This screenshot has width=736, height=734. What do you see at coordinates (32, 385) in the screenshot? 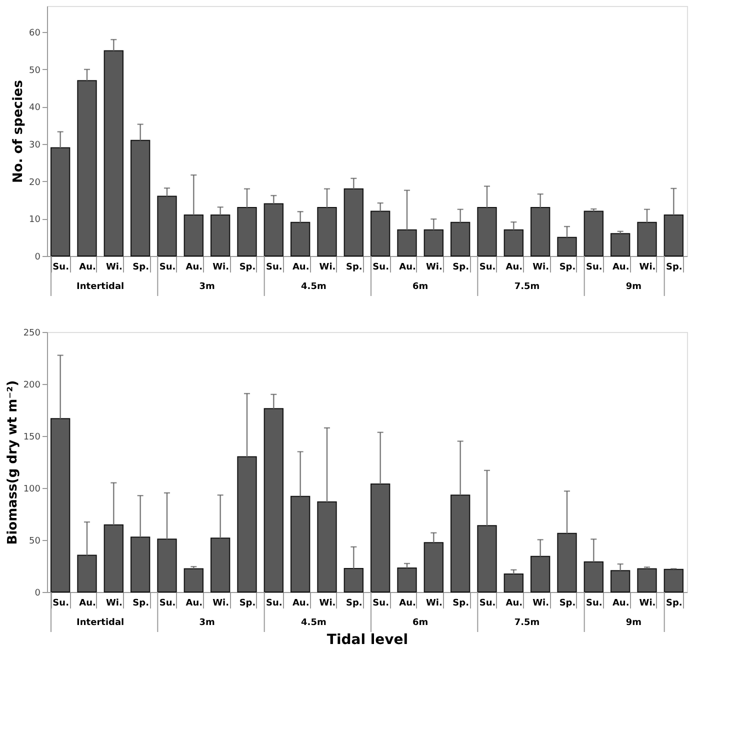
I see `y-tick-label: 200` at bounding box center [32, 385].